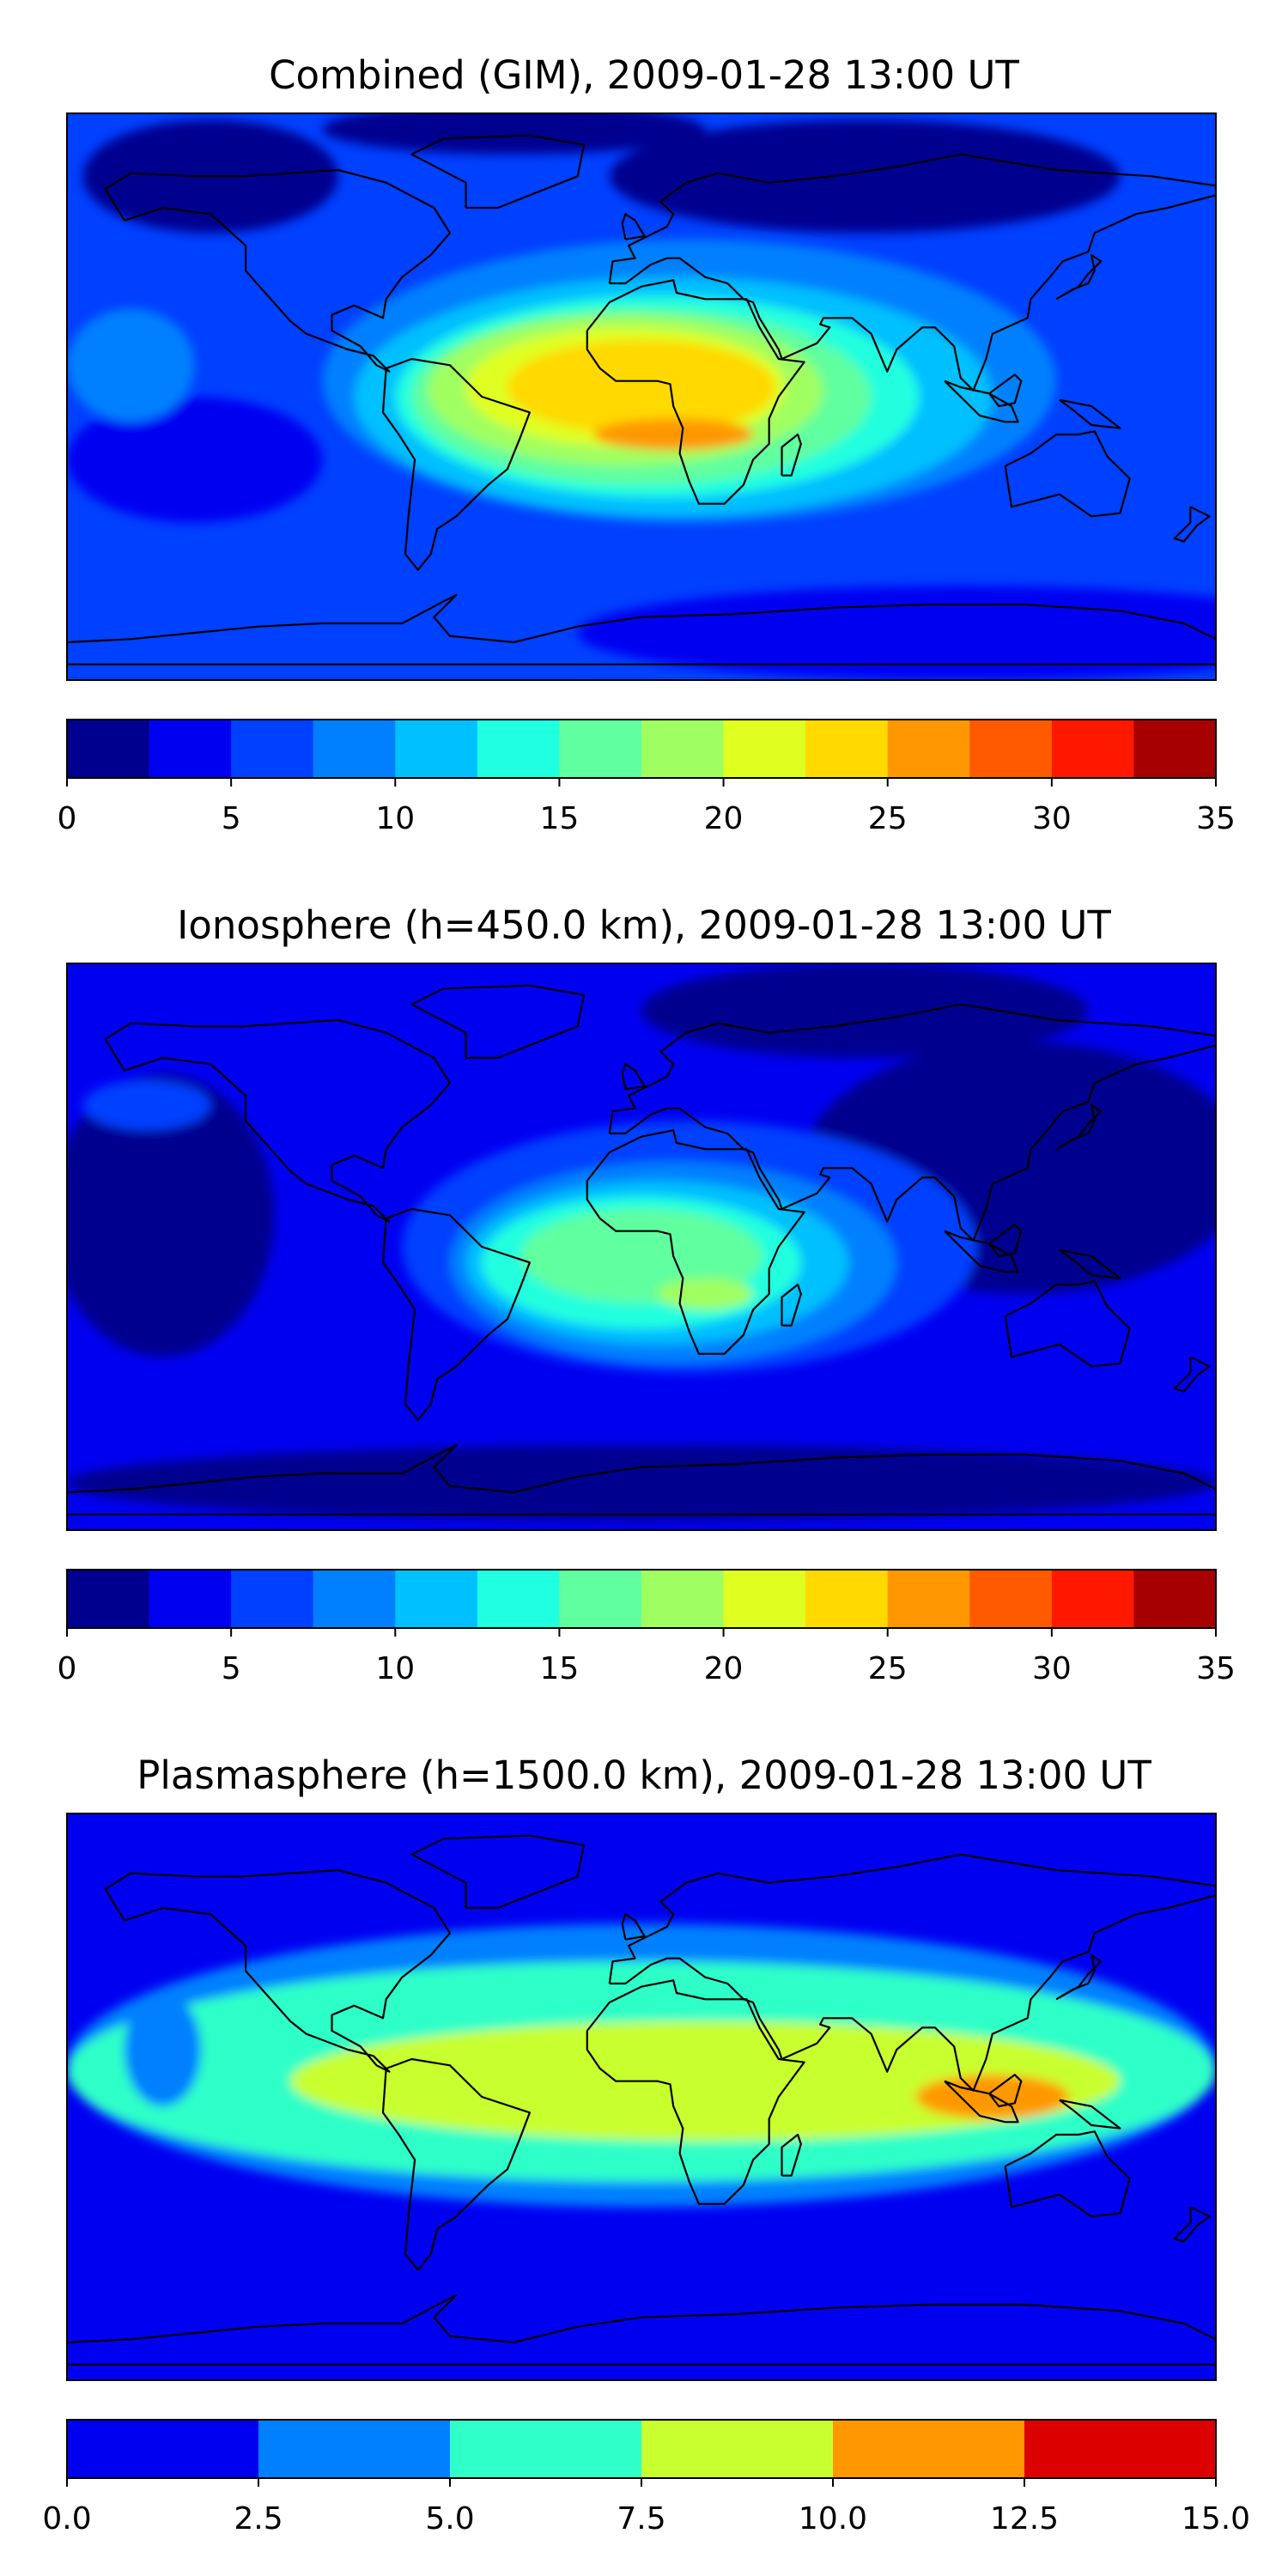  What do you see at coordinates (1079, 277) in the screenshot?
I see `coastline-japan` at bounding box center [1079, 277].